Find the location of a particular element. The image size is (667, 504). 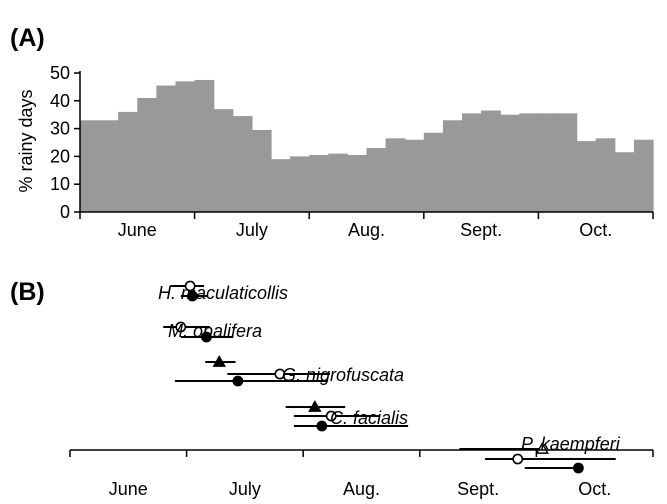

panel-a-ylabel: % rainy days is located at coordinates (26, 140).